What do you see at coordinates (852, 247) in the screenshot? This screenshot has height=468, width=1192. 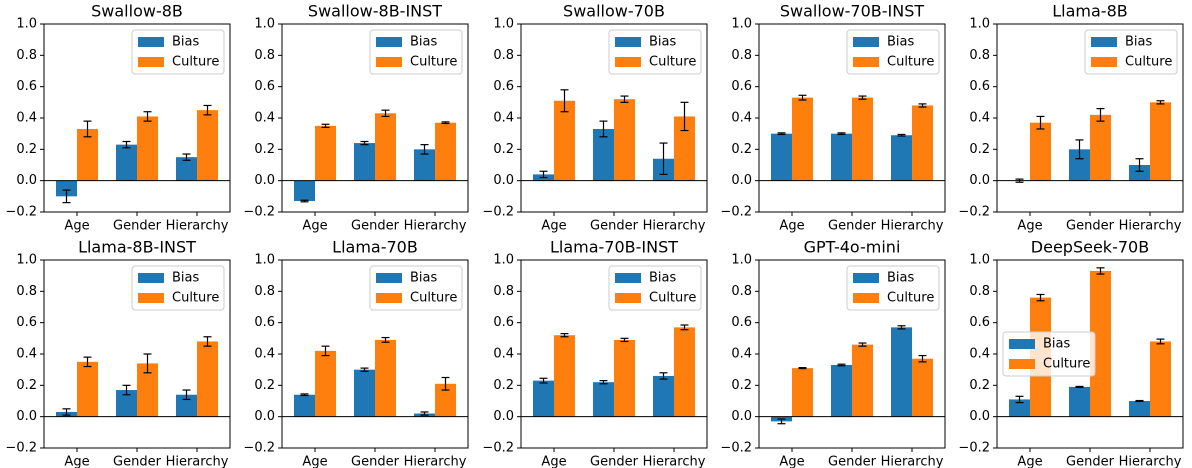 I see `chart-title: GPT-4o-mini` at bounding box center [852, 247].